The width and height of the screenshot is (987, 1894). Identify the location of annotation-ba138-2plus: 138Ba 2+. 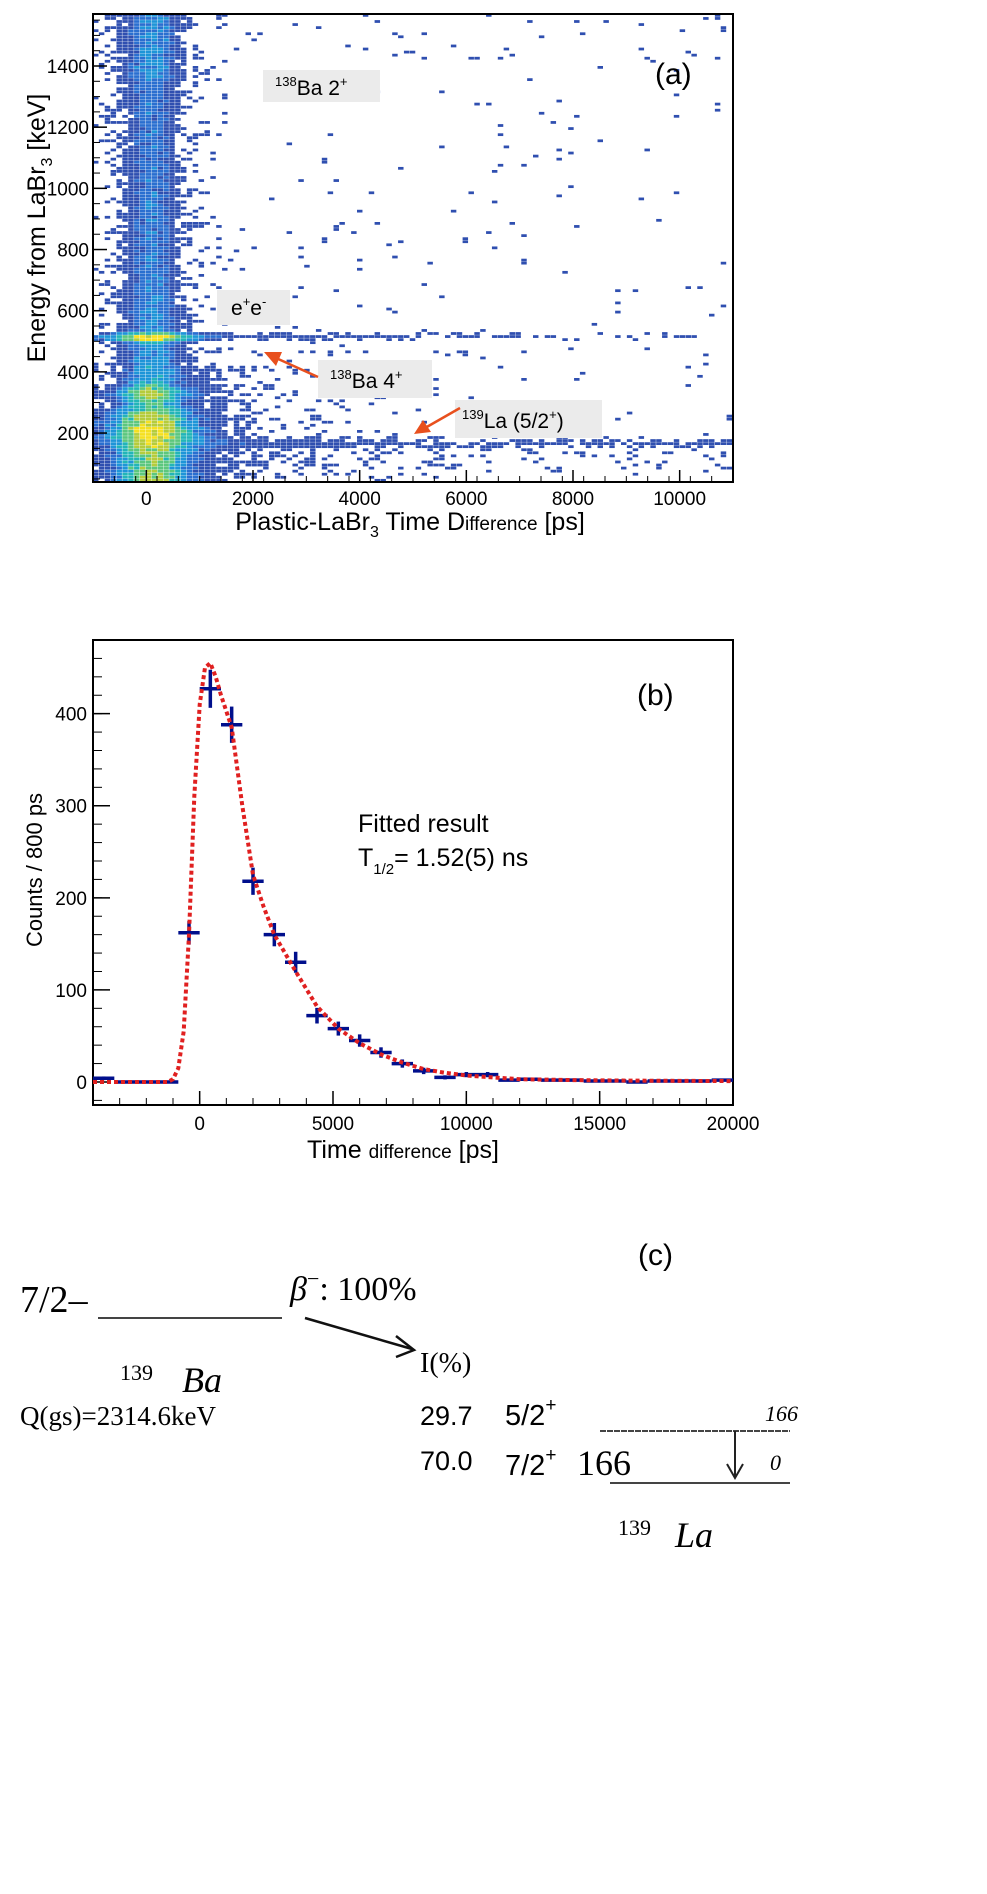
(321, 86).